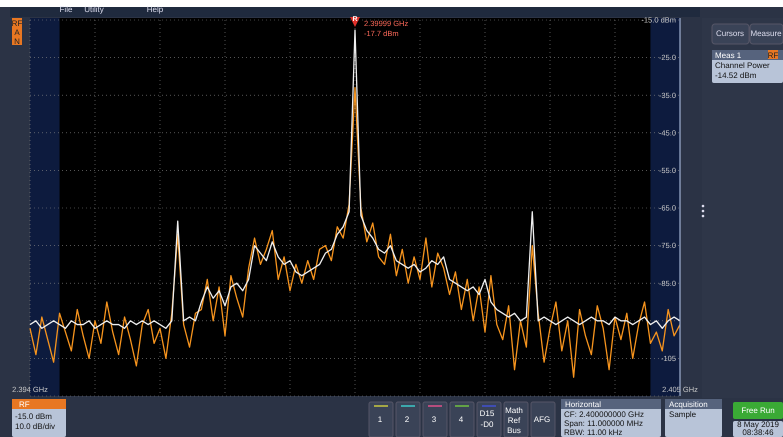 The width and height of the screenshot is (783, 437). What do you see at coordinates (736, 75) in the screenshot?
I see `text: -14.52 dBm` at bounding box center [736, 75].